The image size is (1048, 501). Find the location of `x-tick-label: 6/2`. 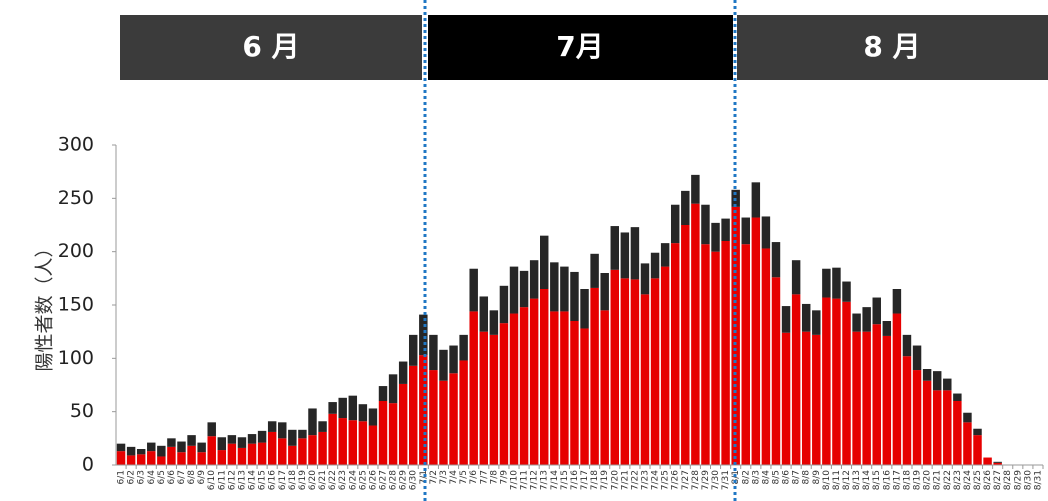

x-tick-label: 6/2 is located at coordinates (132, 477).